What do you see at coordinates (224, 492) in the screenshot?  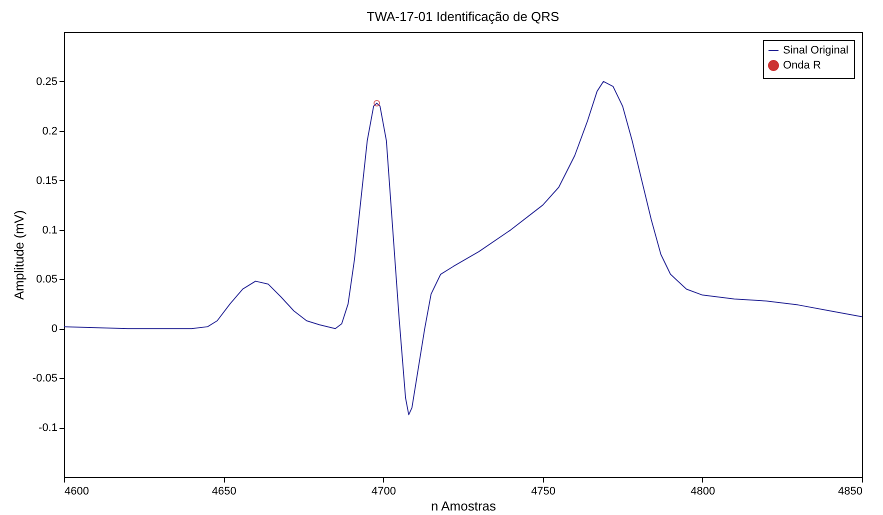 I see `x-tick-label: 4650` at bounding box center [224, 492].